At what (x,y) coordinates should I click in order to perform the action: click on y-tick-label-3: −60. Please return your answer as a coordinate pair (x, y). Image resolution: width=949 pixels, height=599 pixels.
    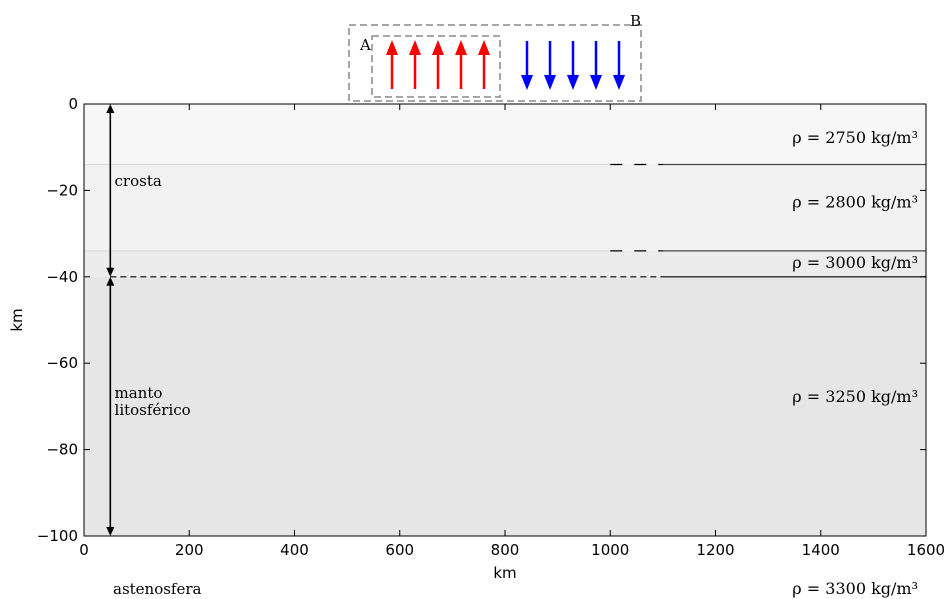
    Looking at the image, I should click on (62, 363).